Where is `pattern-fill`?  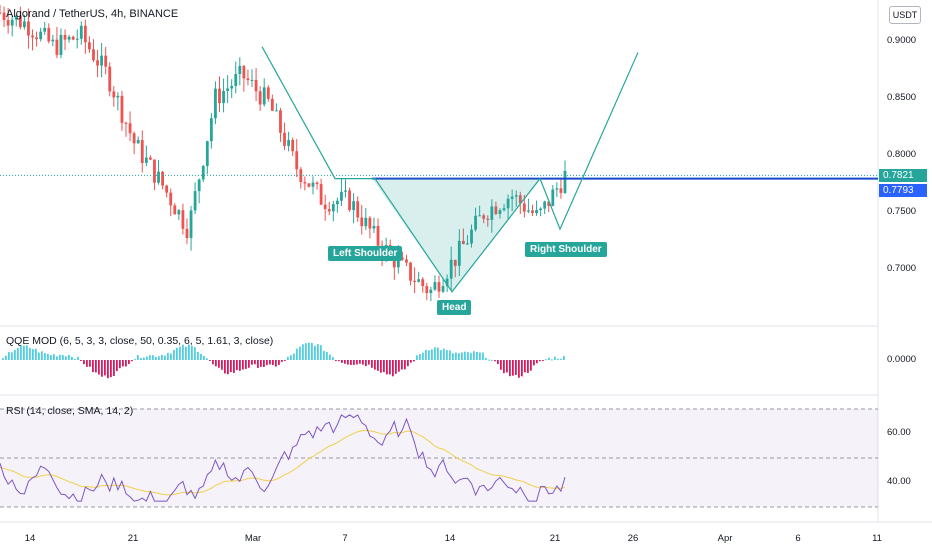 pattern-fill is located at coordinates (437, 235).